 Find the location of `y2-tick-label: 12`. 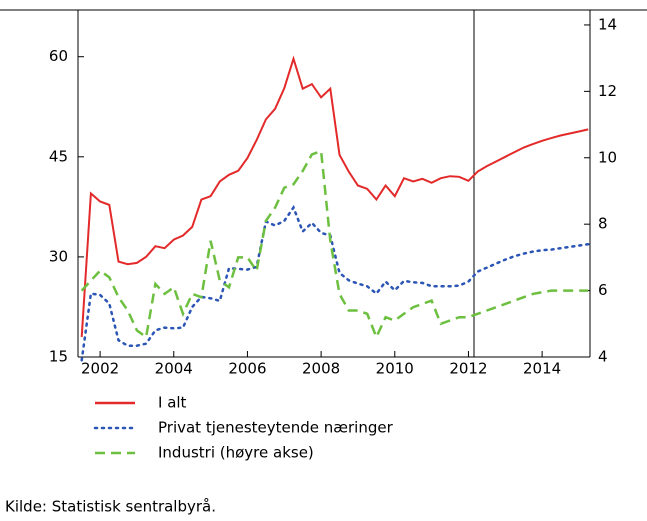

y2-tick-label: 12 is located at coordinates (607, 91).